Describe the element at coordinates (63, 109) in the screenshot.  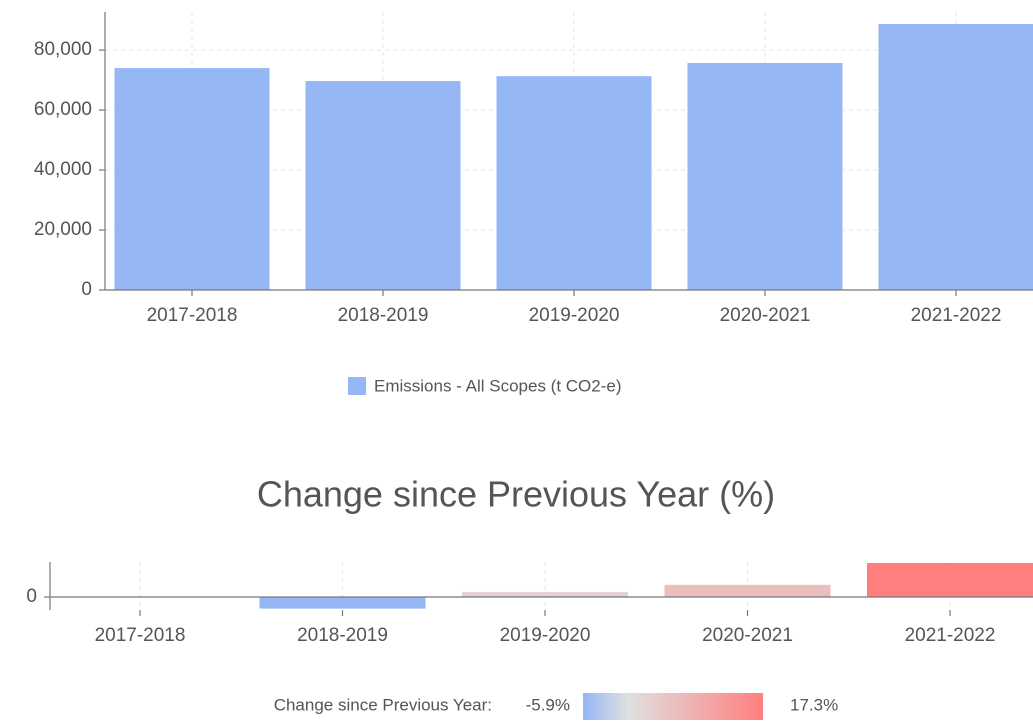
I see `y-tick-label: 60,000` at that location.